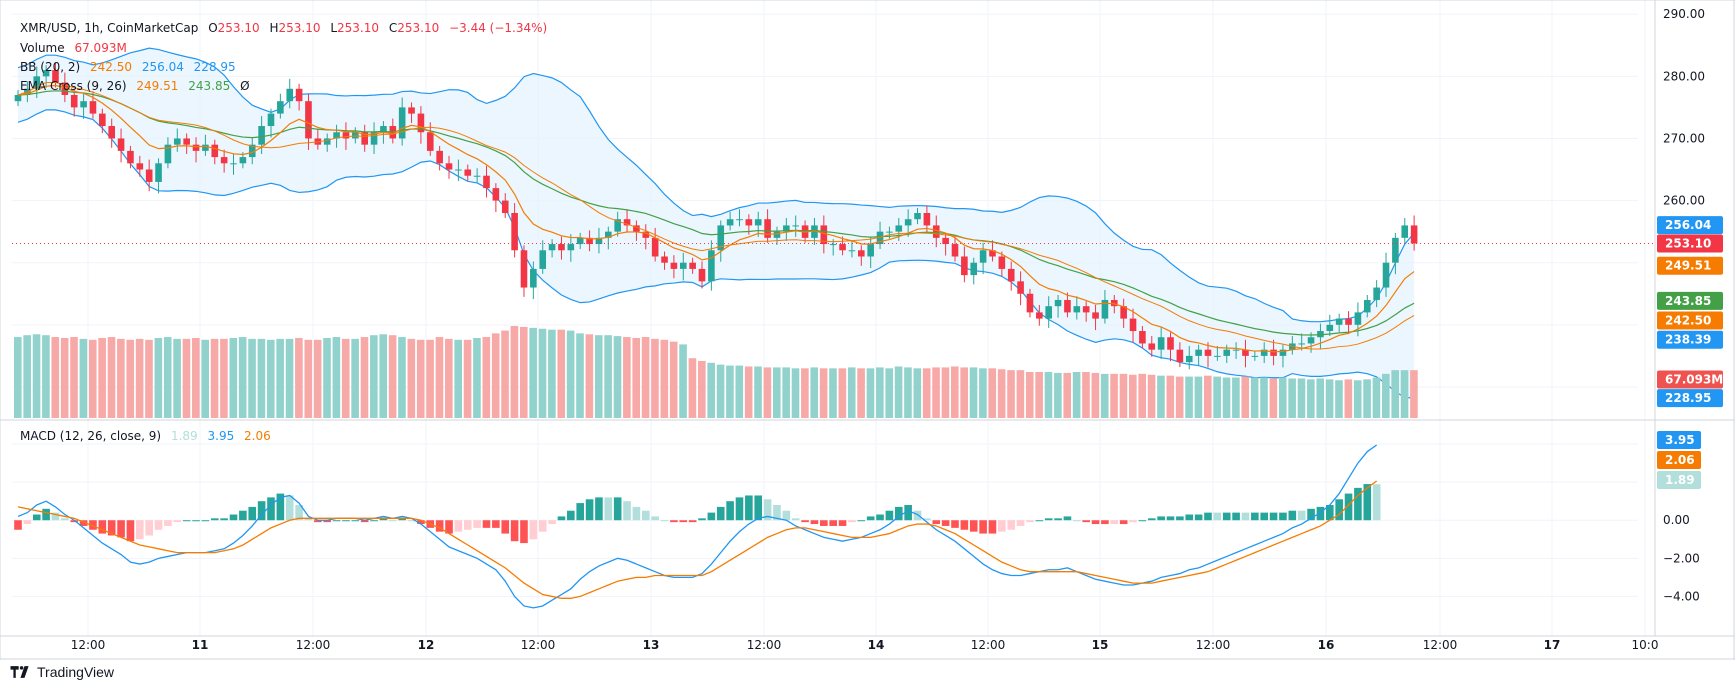 This screenshot has height=694, width=1735. Describe the element at coordinates (128, 67) in the screenshot. I see `legend-bb: BB (20, 2) 242.50 256.04 228.95` at that location.